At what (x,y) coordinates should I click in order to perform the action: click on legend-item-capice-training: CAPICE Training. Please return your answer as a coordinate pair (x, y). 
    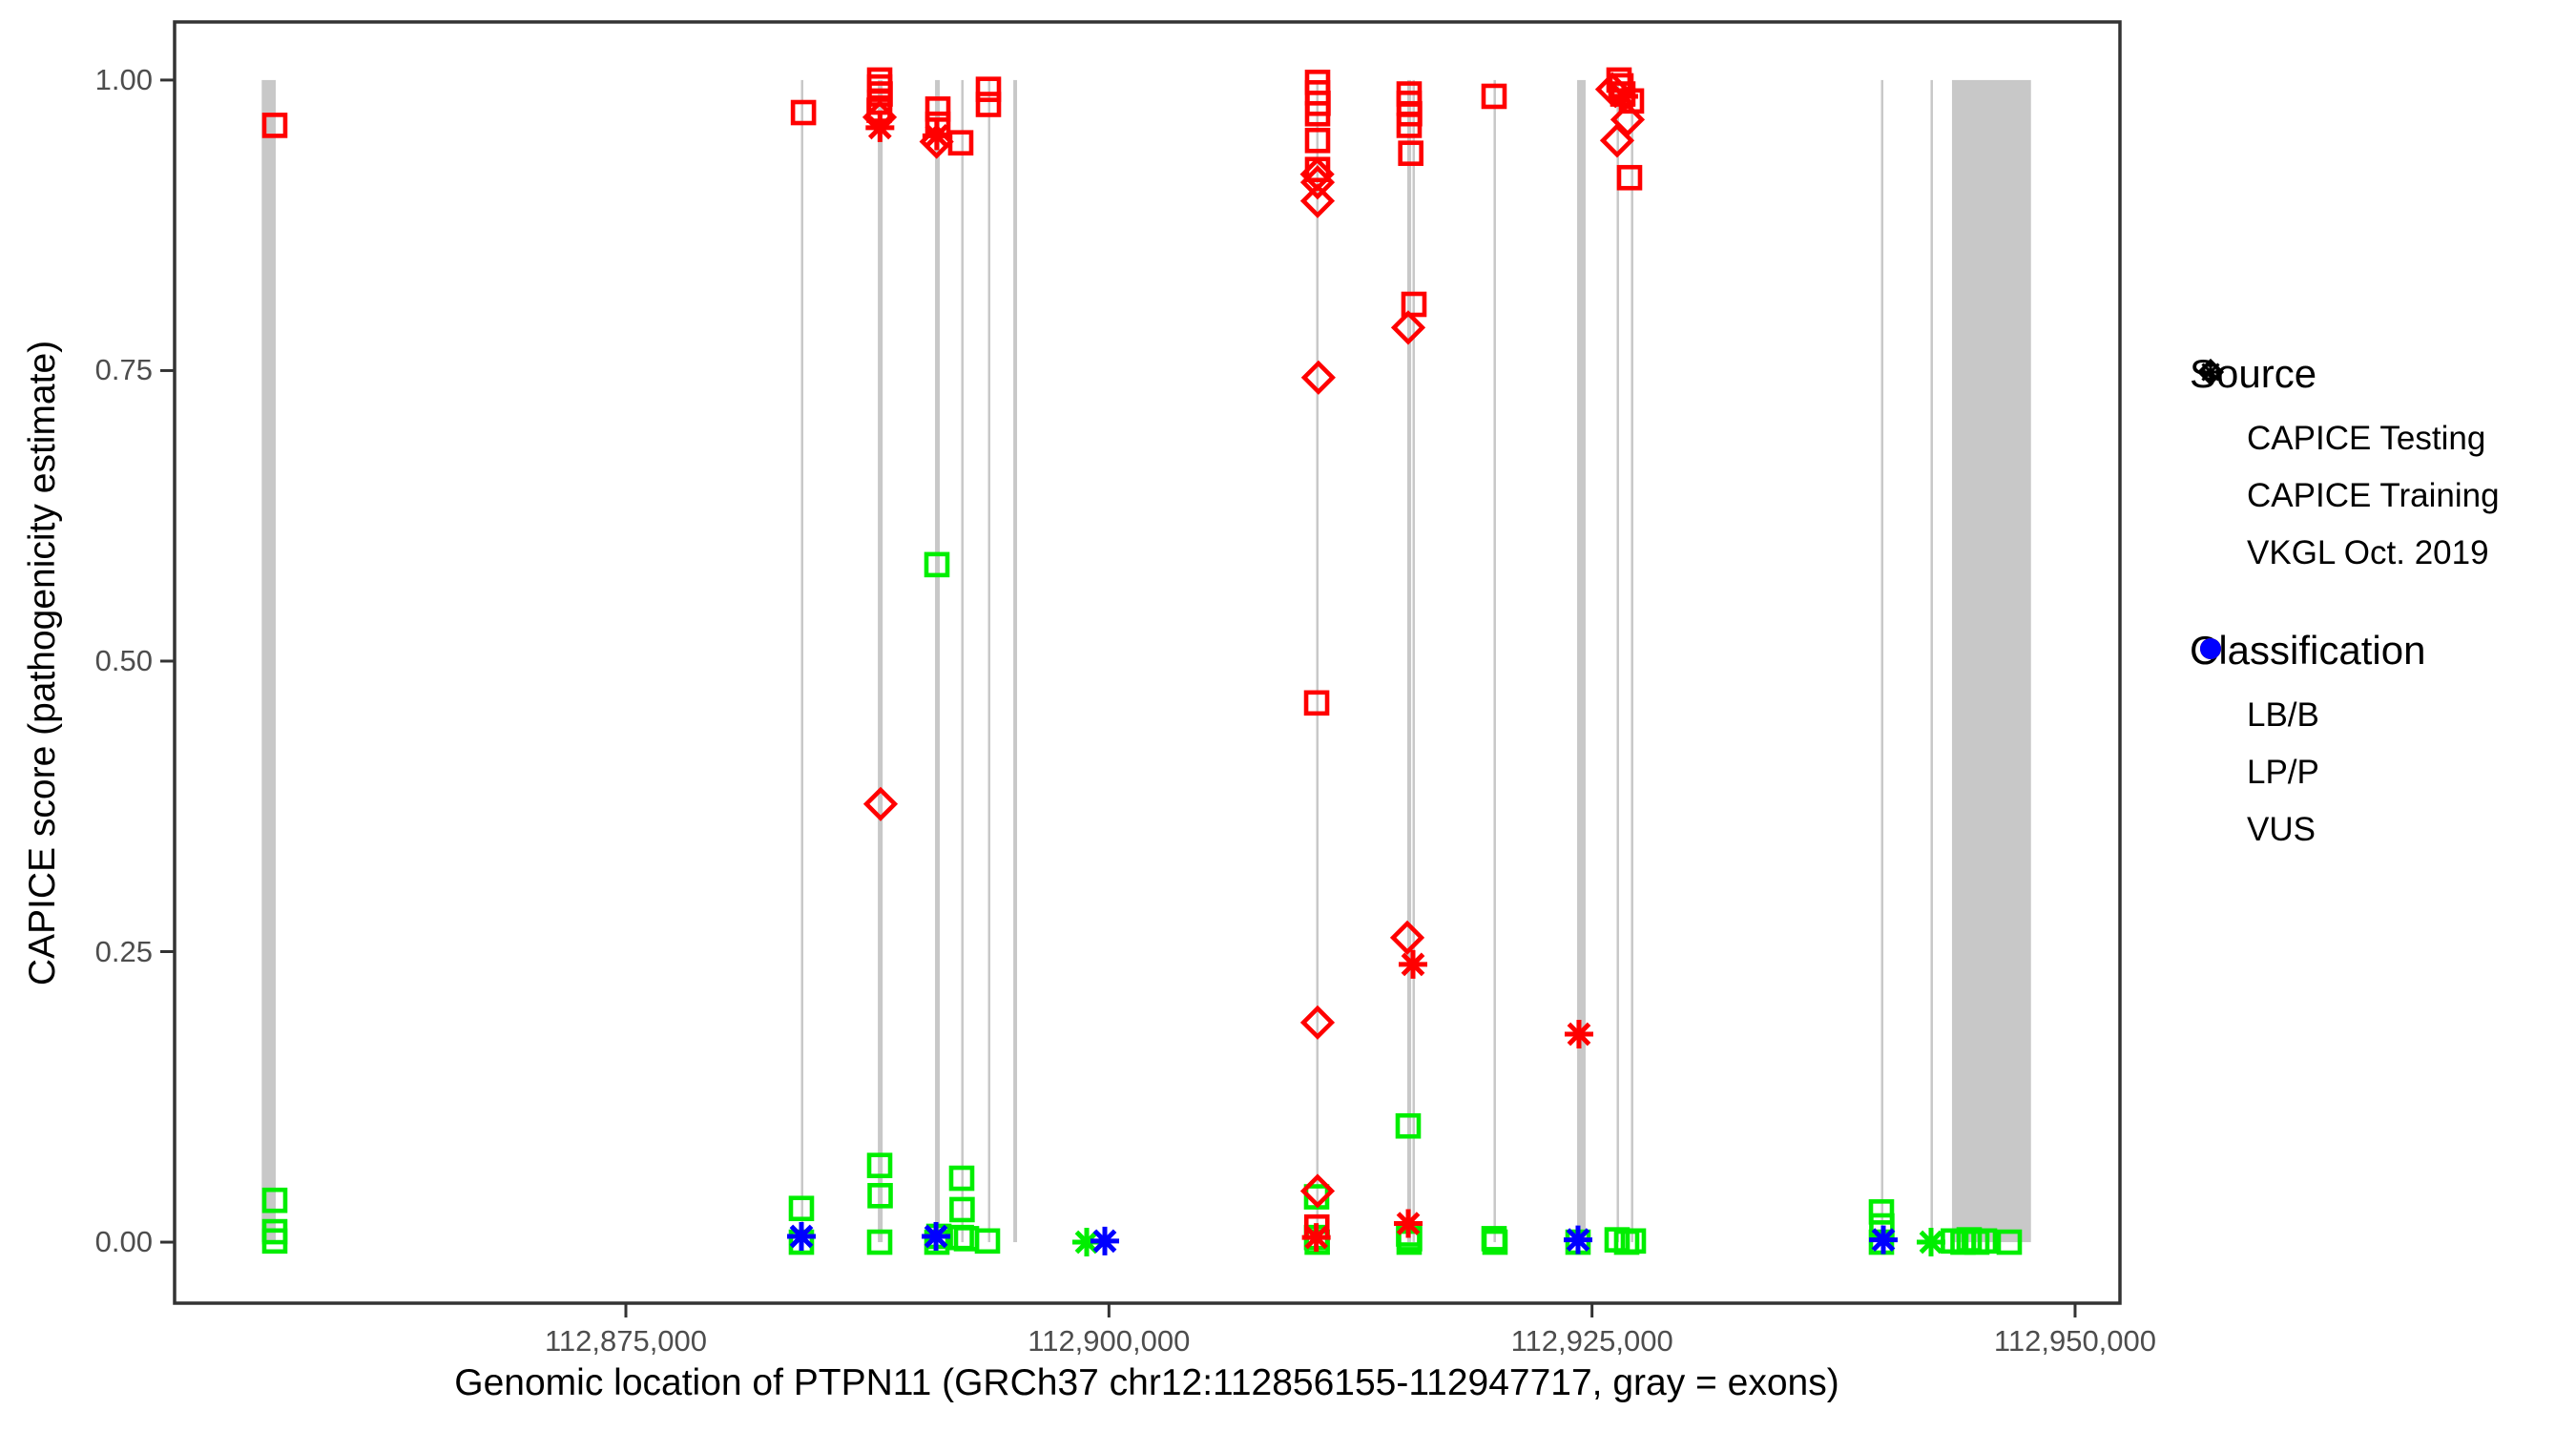
    Looking at the image, I should click on (2345, 444).